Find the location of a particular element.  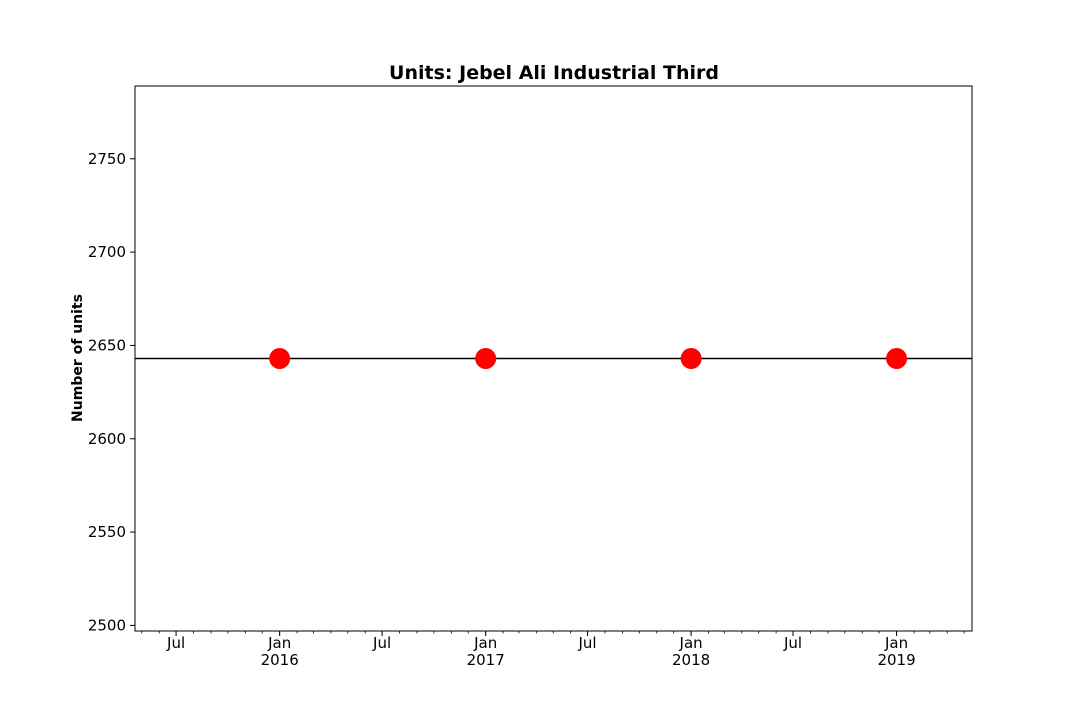

y-tick-label: 2750 is located at coordinates (107, 159).